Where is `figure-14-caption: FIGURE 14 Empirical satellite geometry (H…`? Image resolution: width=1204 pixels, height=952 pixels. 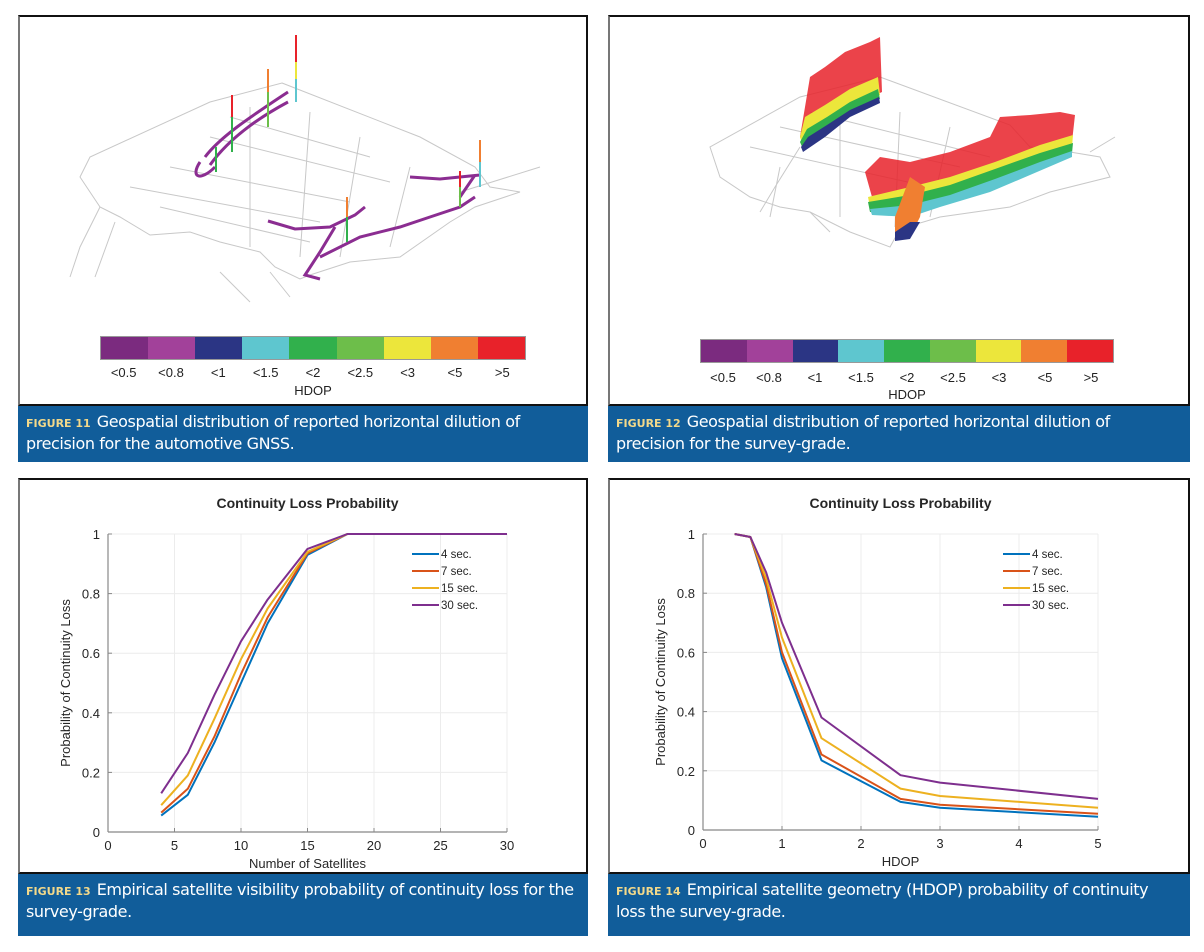 figure-14-caption: FIGURE 14 Empirical satellite geometry (H… is located at coordinates (899, 905).